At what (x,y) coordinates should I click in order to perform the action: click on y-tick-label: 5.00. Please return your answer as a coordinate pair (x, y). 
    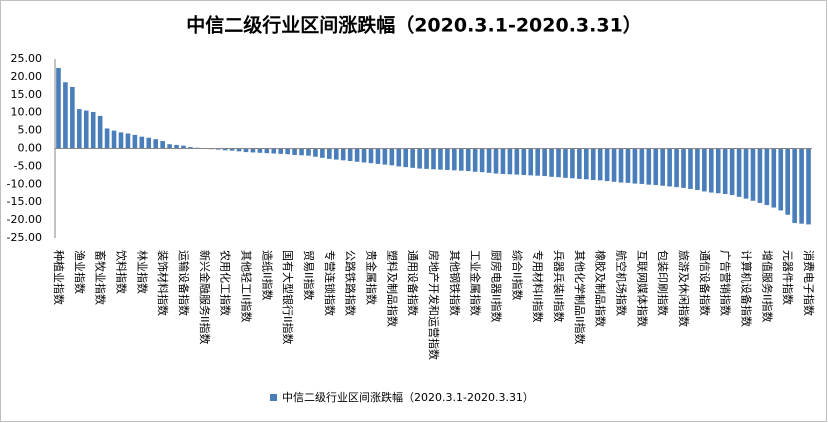
    Looking at the image, I should click on (30, 130).